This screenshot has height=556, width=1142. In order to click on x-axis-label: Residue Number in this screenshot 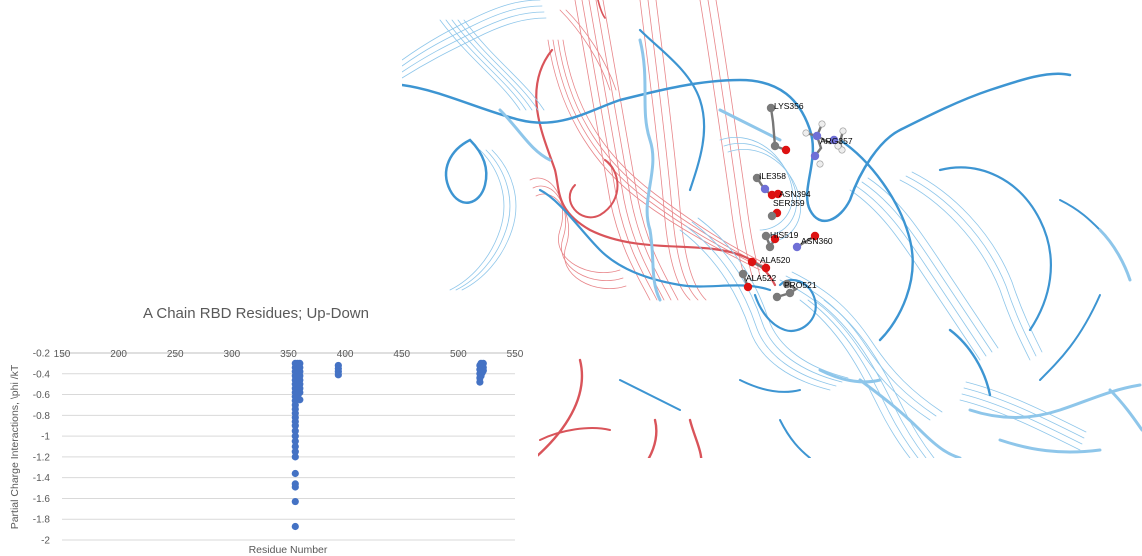, I will do `click(288, 550)`.